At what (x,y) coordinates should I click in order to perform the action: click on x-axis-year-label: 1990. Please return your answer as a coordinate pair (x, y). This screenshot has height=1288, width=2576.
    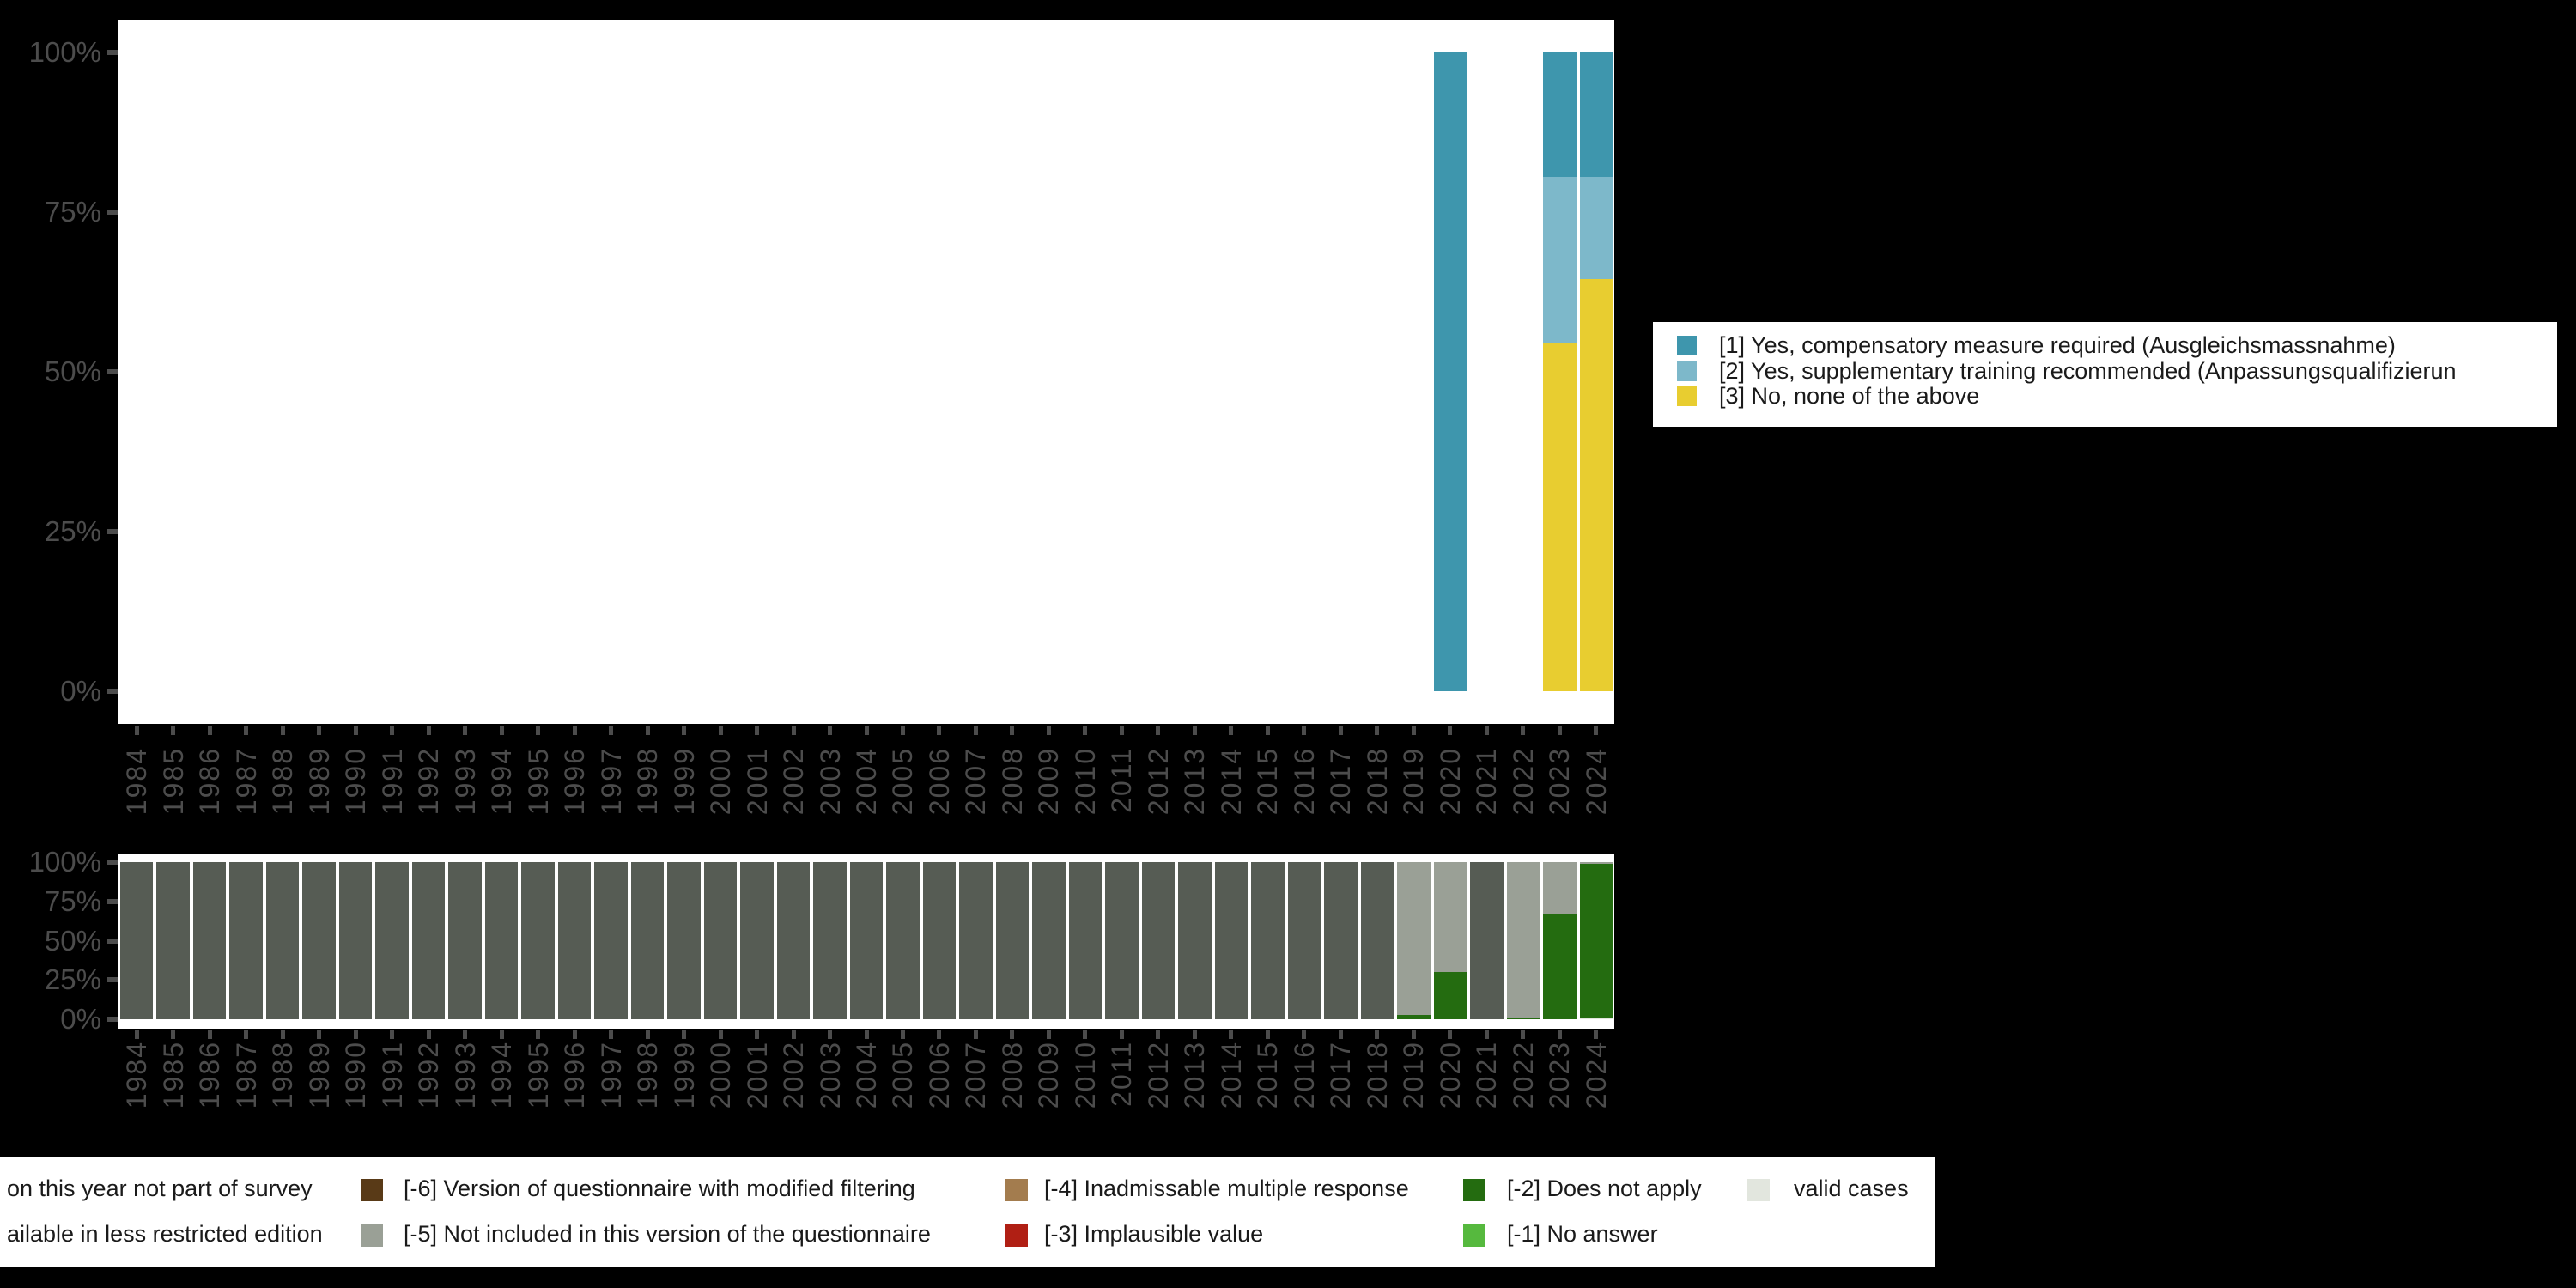
    Looking at the image, I should click on (356, 1075).